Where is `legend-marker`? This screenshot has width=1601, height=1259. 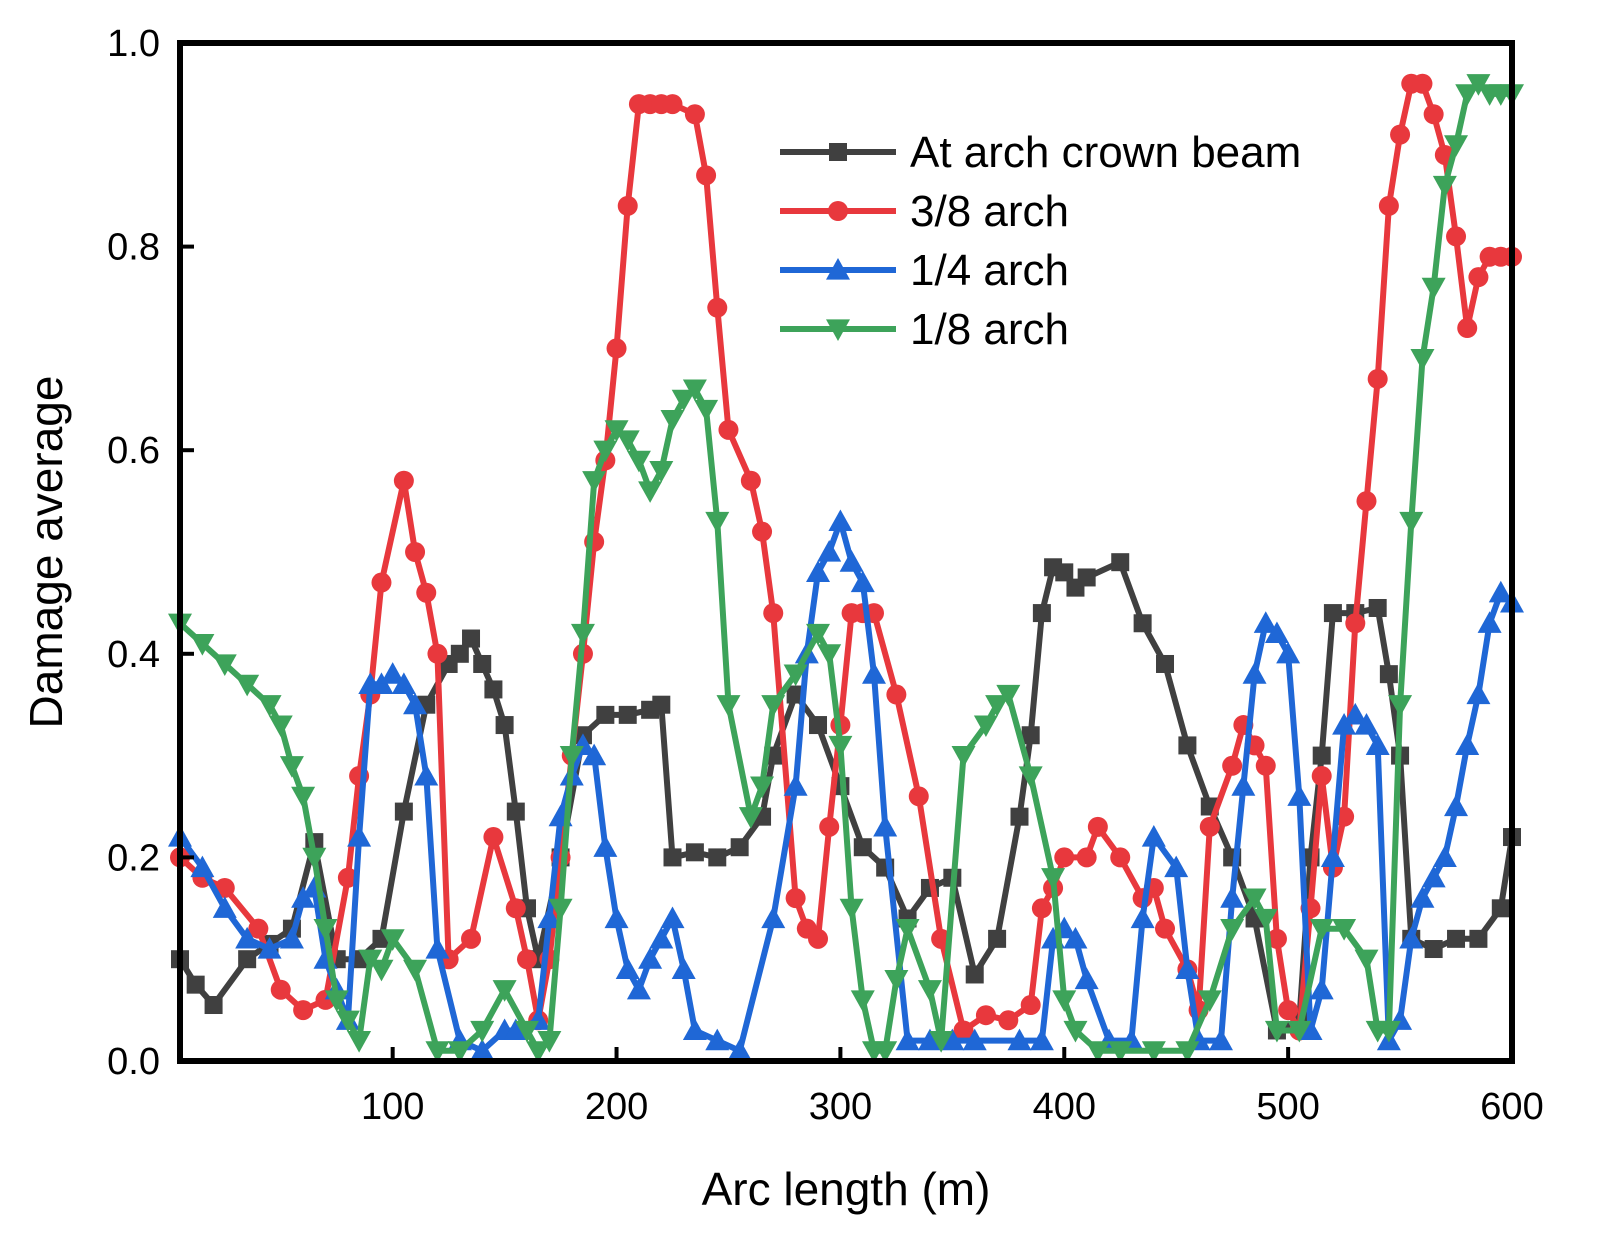
legend-marker is located at coordinates (838, 269).